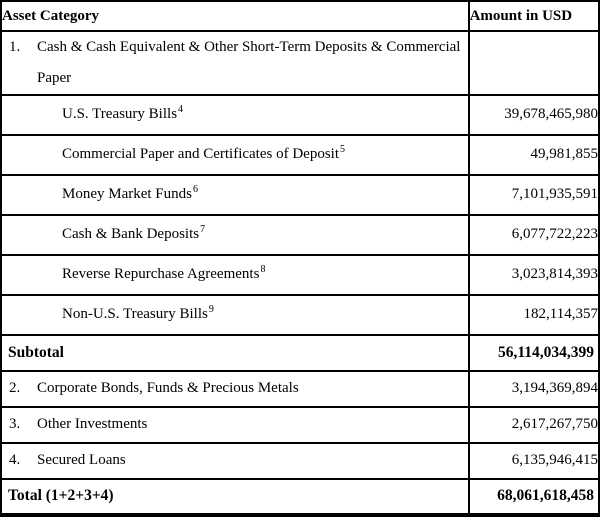  Describe the element at coordinates (263, 270) in the screenshot. I see `footnote-ref: 8` at that location.